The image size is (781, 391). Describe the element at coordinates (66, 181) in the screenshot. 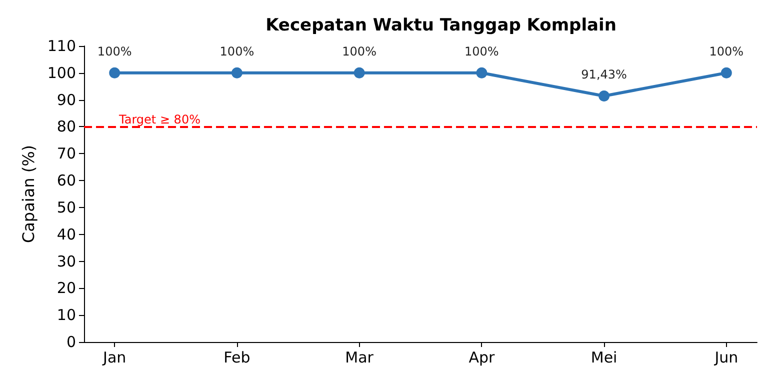

I see `y-tick-label: 60` at that location.